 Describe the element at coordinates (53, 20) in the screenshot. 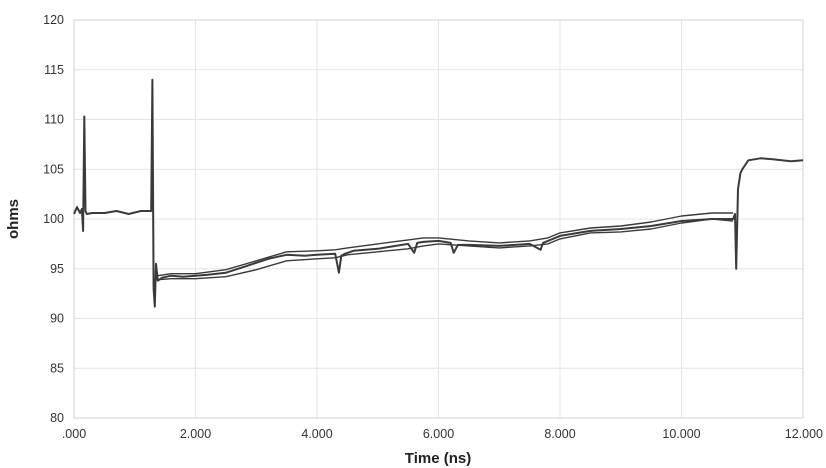

I see `y-tick-label: 120` at that location.